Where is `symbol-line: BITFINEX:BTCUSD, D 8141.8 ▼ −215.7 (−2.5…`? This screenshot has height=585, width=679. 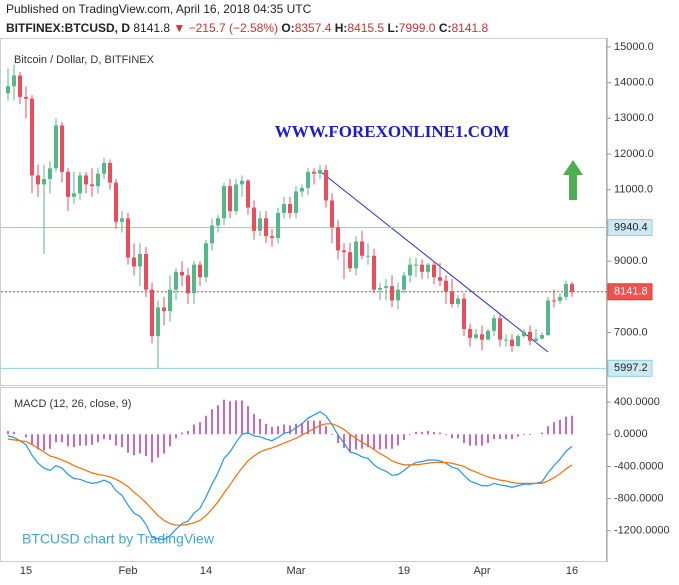 symbol-line: BITFINEX:BTCUSD, D 8141.8 ▼ −215.7 (−2.5… is located at coordinates (247, 28).